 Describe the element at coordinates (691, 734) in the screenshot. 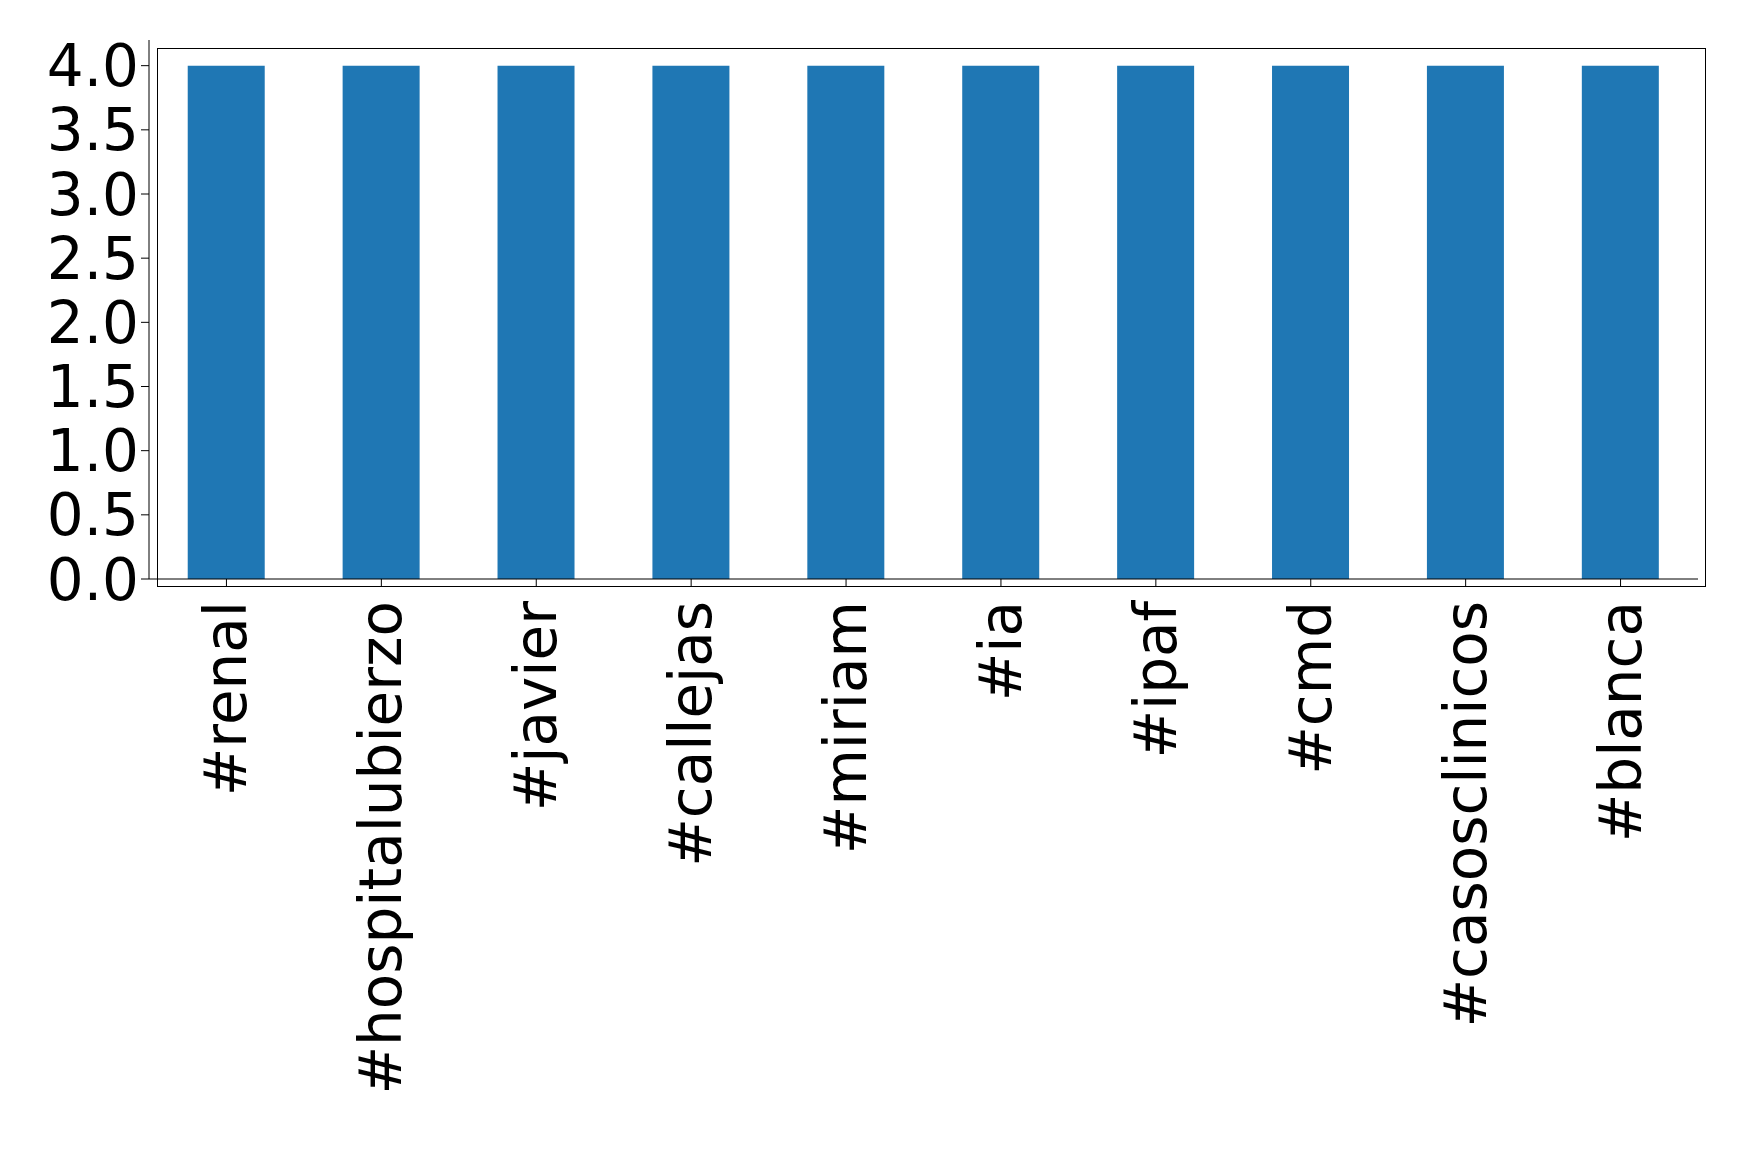

I see `x-tick-label: #callejas` at that location.